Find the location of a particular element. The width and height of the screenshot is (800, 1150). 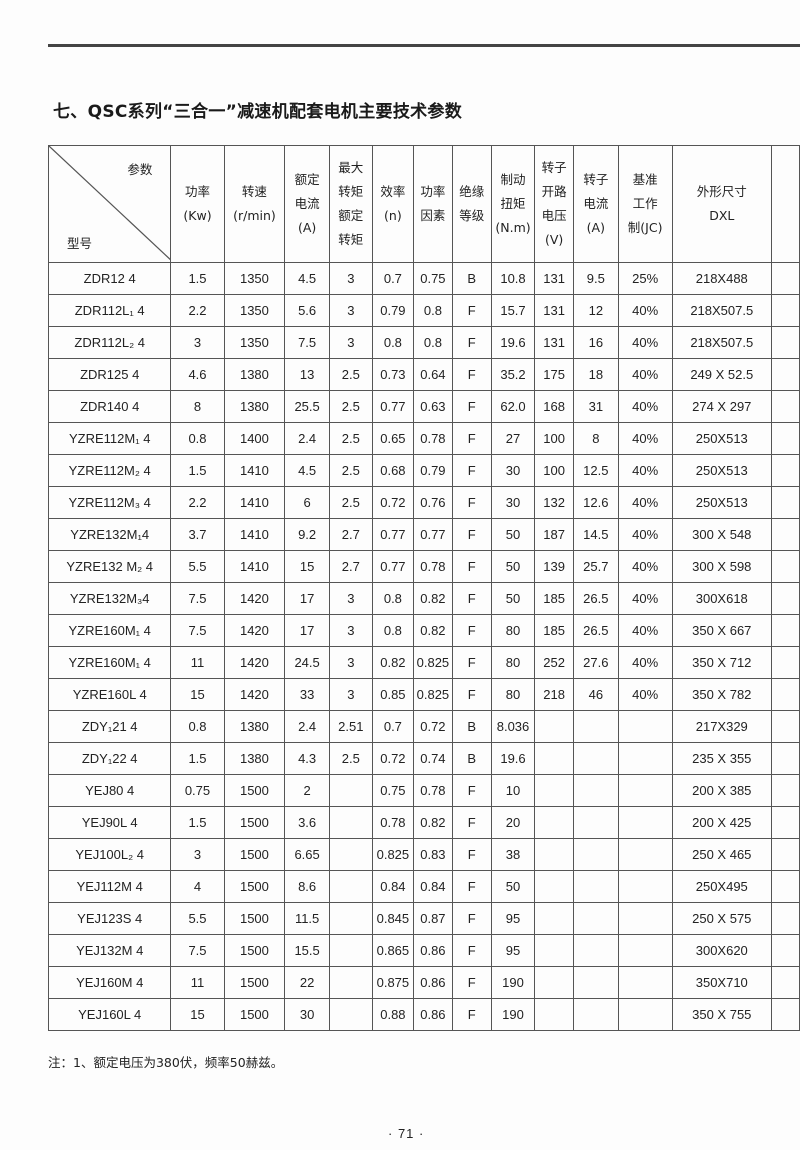

column-header-line: 因素 is located at coordinates (433, 215).